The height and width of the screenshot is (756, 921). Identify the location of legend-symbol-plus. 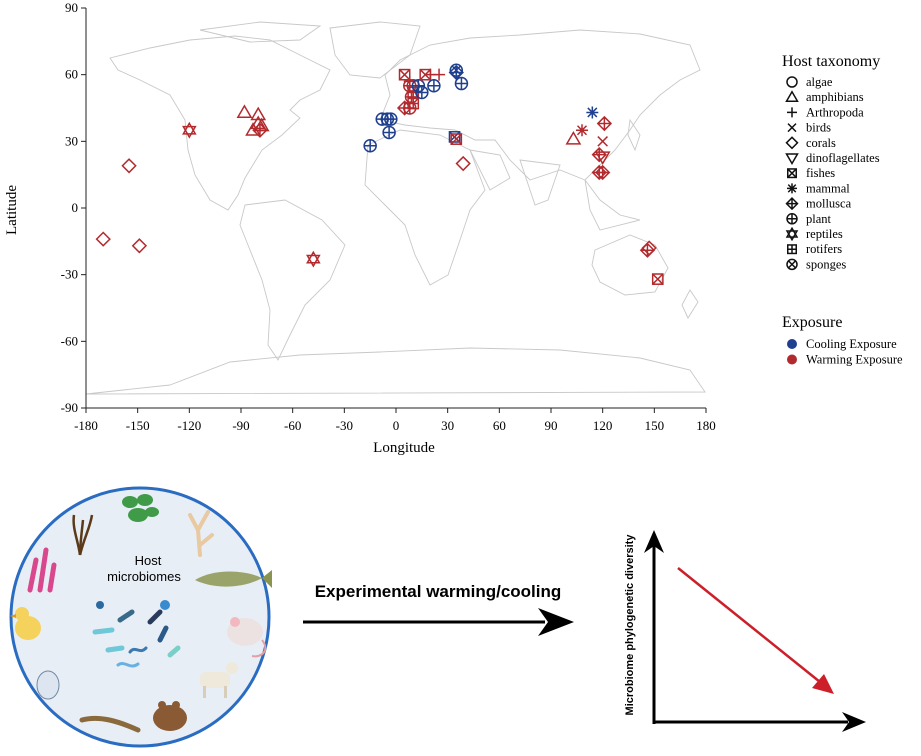
(792, 112).